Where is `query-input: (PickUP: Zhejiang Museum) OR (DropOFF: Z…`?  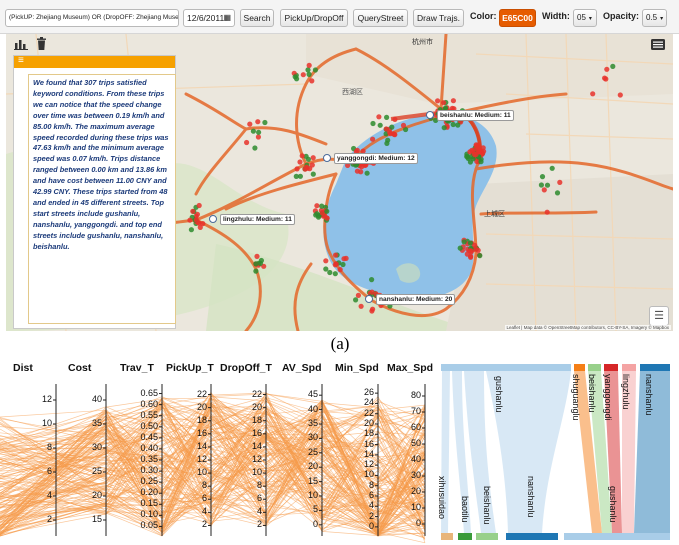
query-input: (PickUP: Zhejiang Museum) OR (DropOFF: Z… is located at coordinates (92, 18).